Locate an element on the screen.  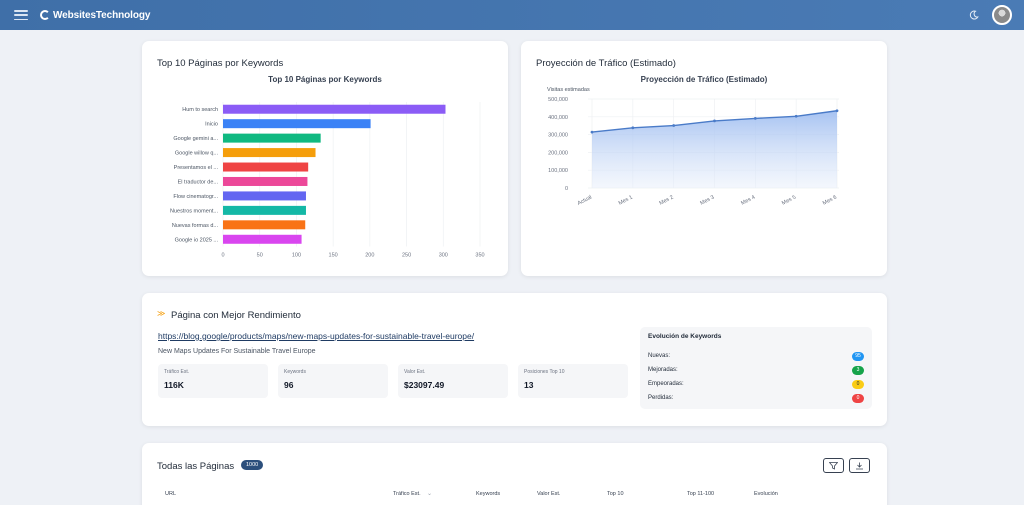
column-header-traffic: Tráfico Est. is located at coordinates (407, 494).